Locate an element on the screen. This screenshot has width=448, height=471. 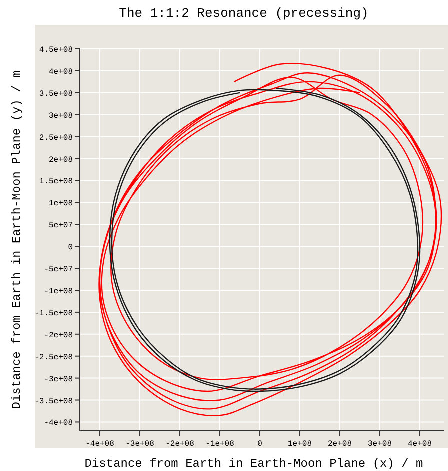
y-tick-label: 5e+07 is located at coordinates (61, 226).